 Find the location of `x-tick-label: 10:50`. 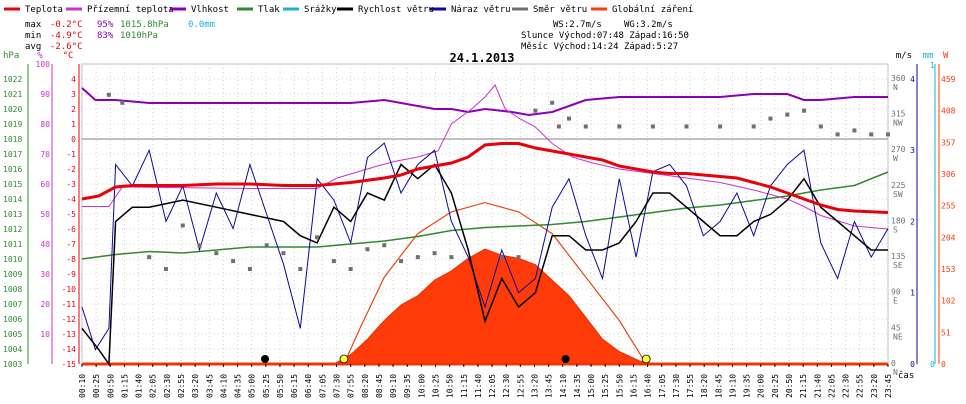

x-tick-label: 10:50 is located at coordinates (450, 386).